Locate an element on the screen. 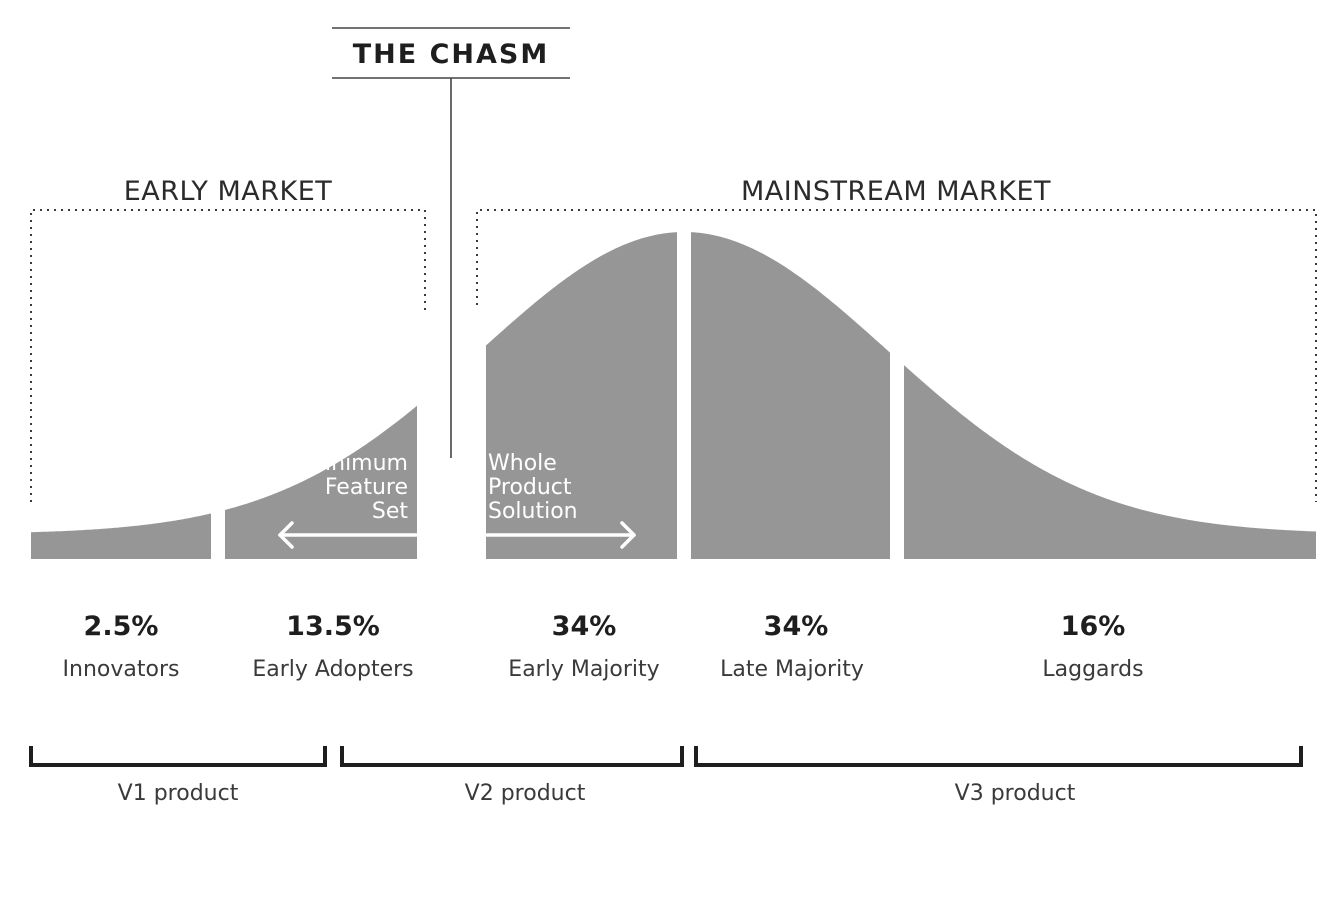 The width and height of the screenshot is (1329, 900). segment-early-adopters: 13.5% Early Adopters is located at coordinates (332, 646).